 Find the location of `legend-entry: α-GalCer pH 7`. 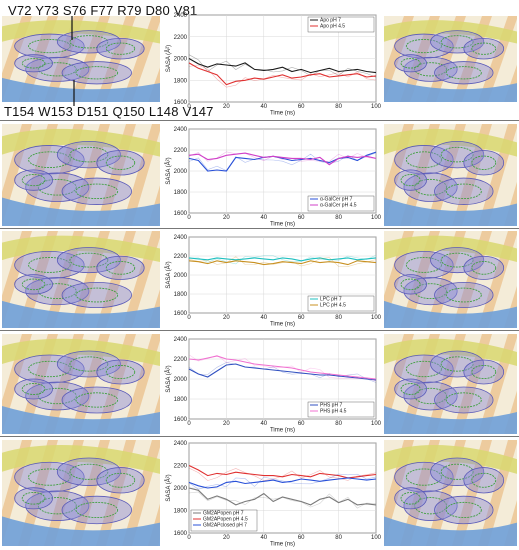

legend-entry: α-GalCer pH 7 is located at coordinates (336, 200).